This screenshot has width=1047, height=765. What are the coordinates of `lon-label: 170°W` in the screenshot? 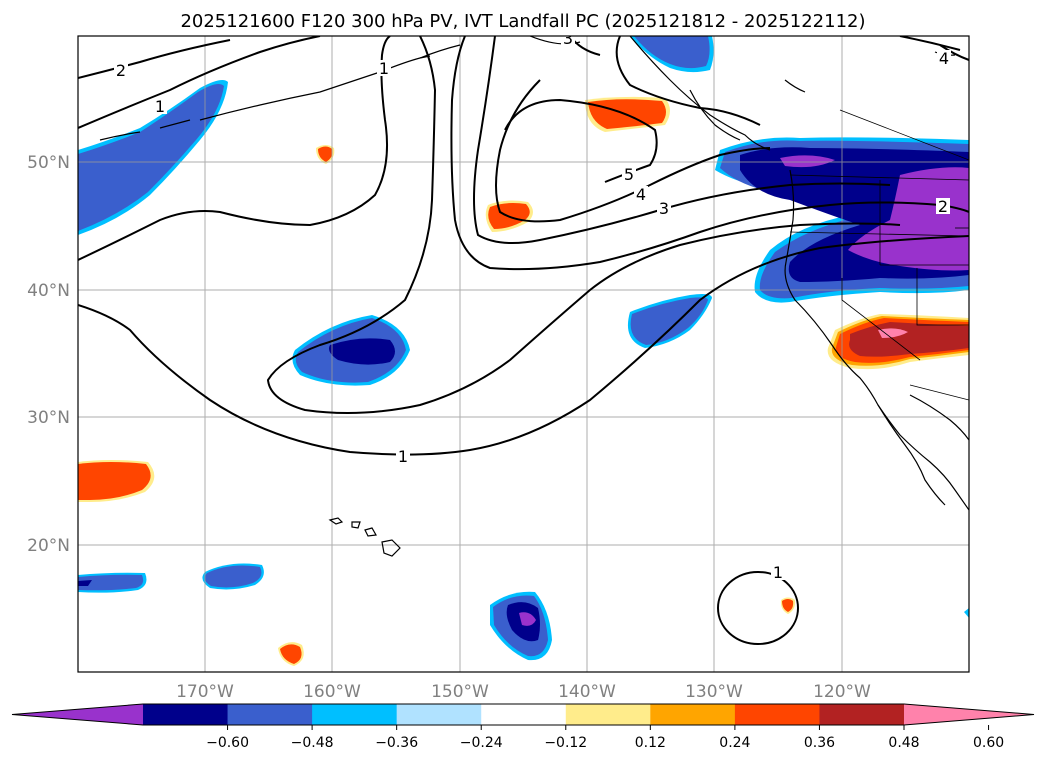 It's located at (205, 692).